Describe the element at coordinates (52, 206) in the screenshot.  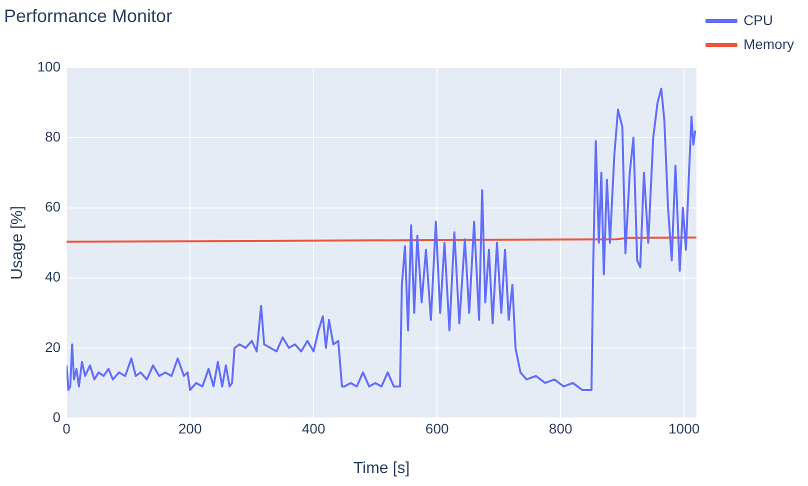
I see `y-tick-label: 60` at that location.